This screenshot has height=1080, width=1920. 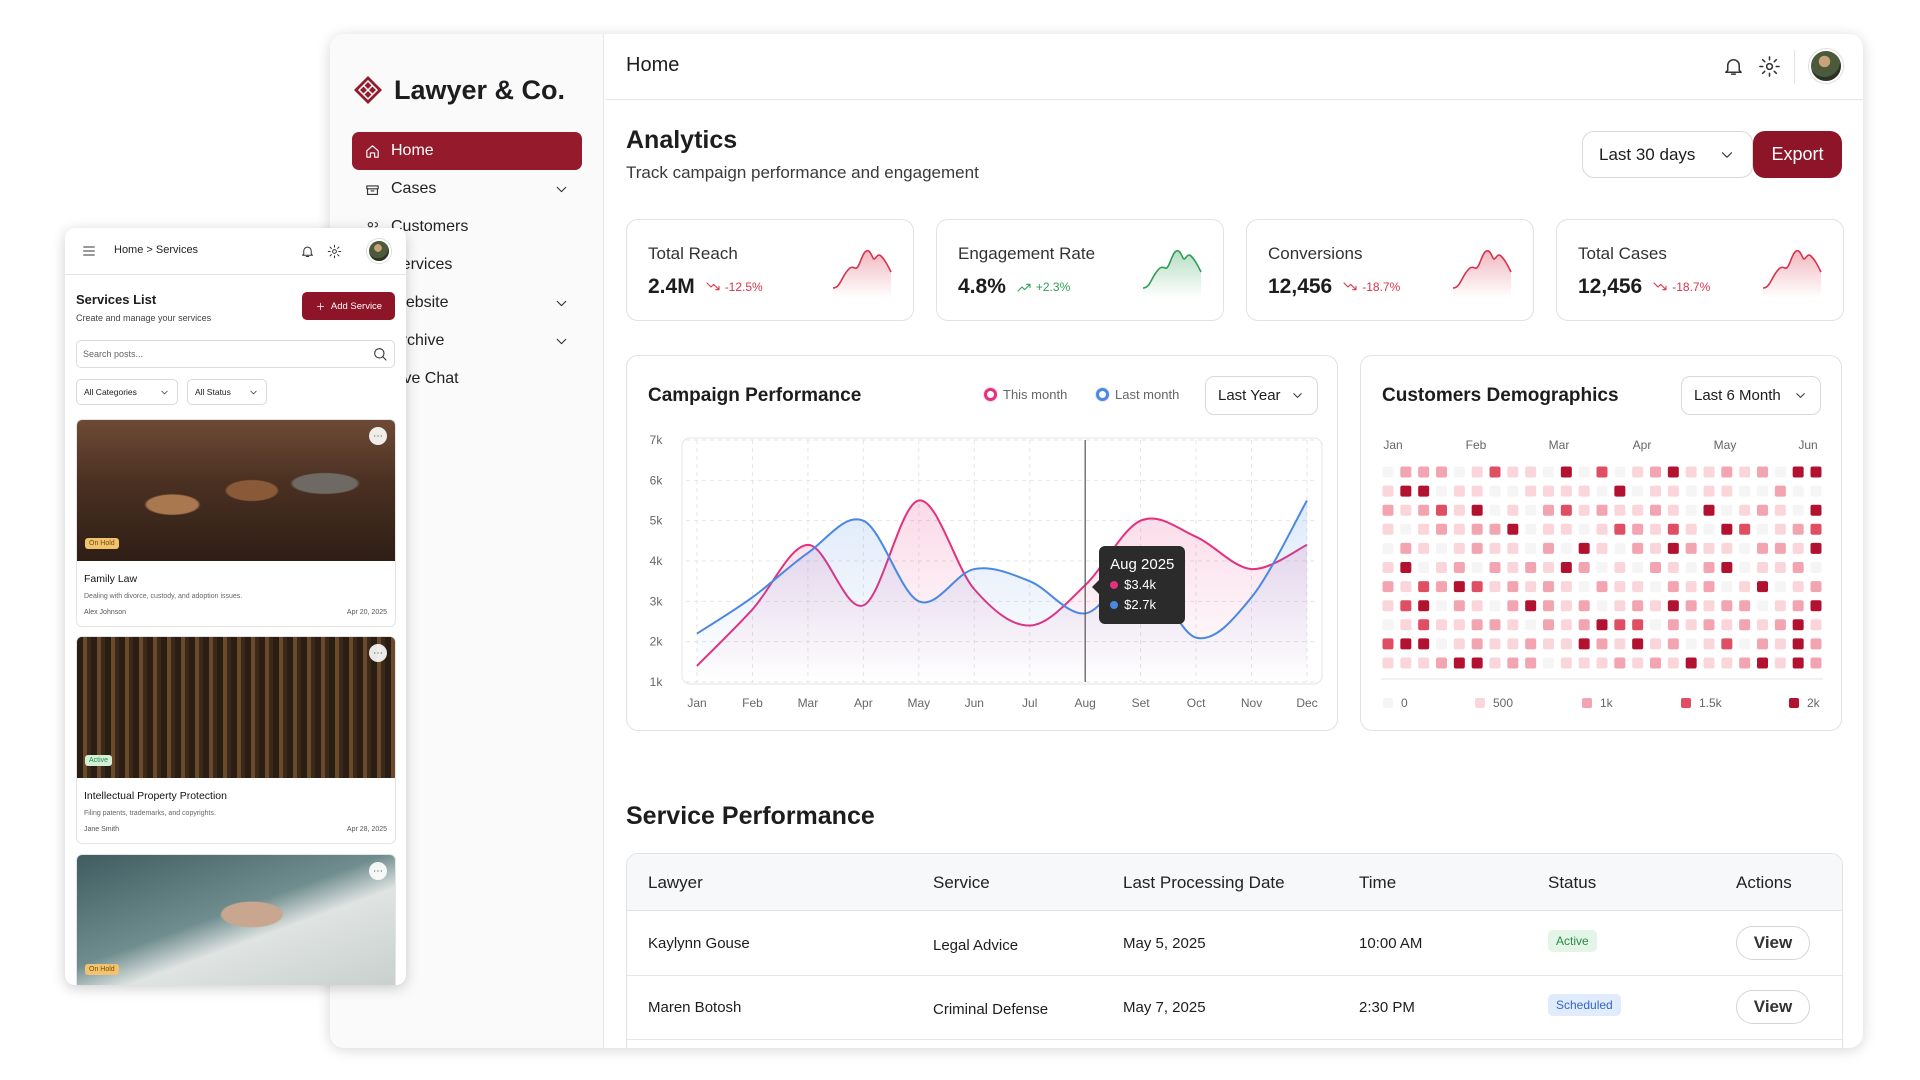 What do you see at coordinates (1769, 69) in the screenshot?
I see `settings` at bounding box center [1769, 69].